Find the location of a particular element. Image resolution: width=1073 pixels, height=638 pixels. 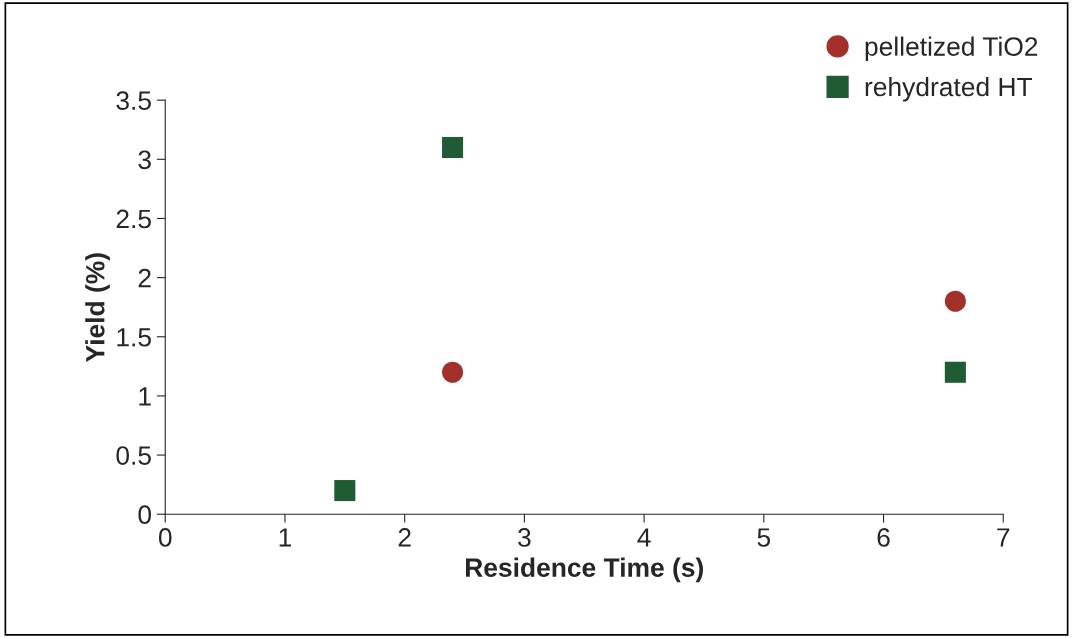

y-tick-label: 0.5 is located at coordinates (133, 455).